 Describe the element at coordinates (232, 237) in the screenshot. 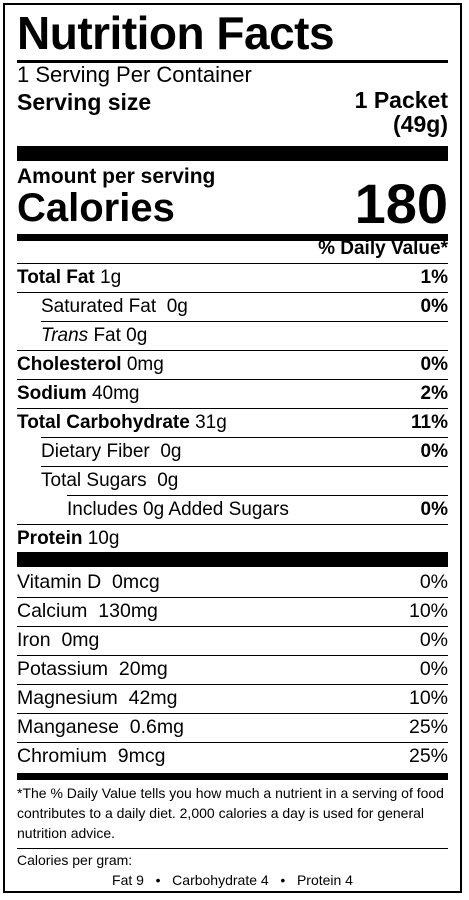

I see `calories-divider` at that location.